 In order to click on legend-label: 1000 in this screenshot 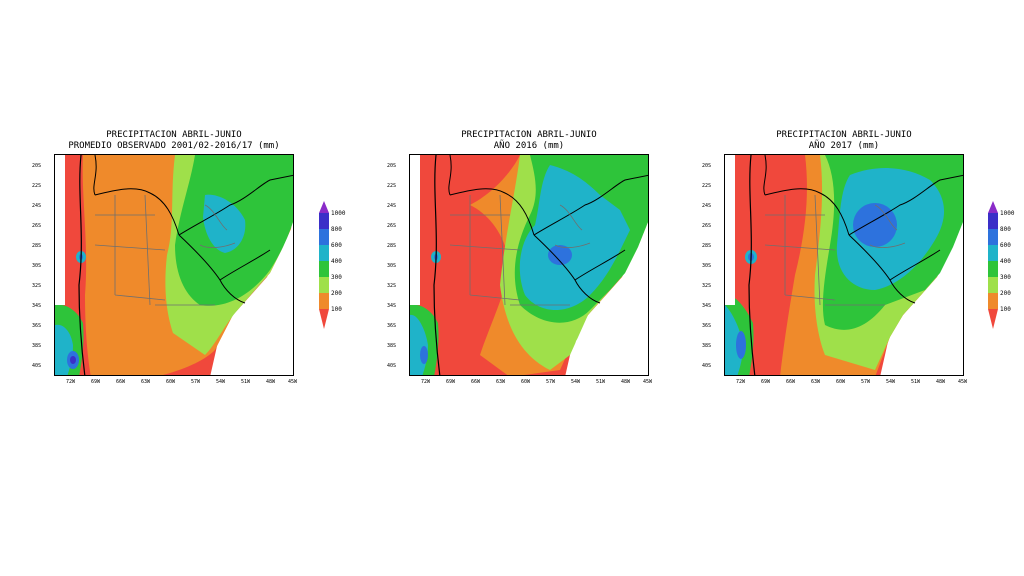, I will do `click(1007, 213)`.